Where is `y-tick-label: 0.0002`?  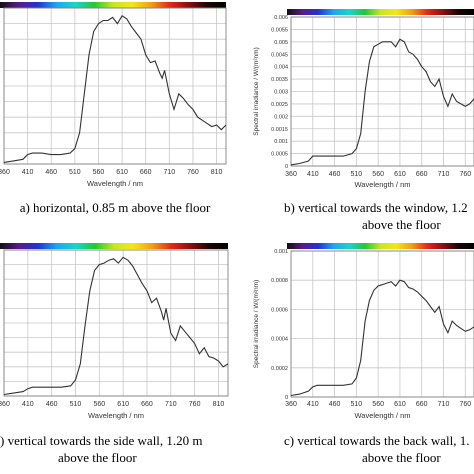 y-tick-label: 0.0002 is located at coordinates (279, 369).